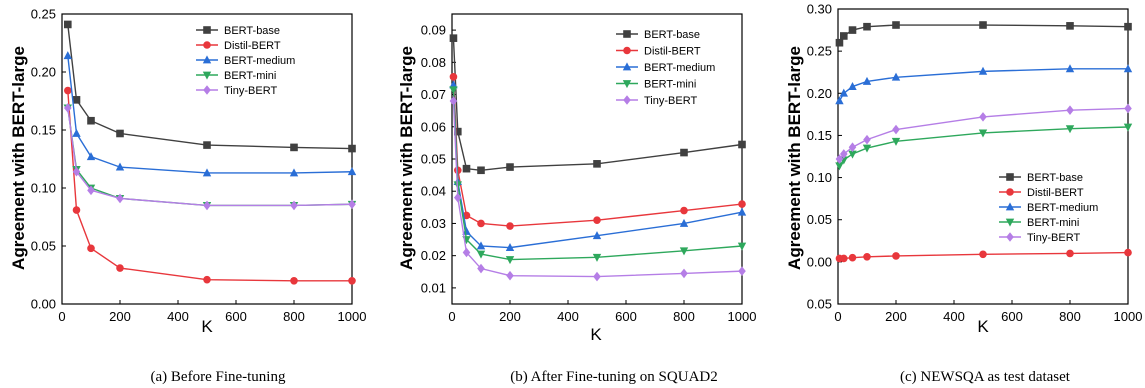  Describe the element at coordinates (433, 255) in the screenshot. I see `y-tick-label: 0.02` at that location.